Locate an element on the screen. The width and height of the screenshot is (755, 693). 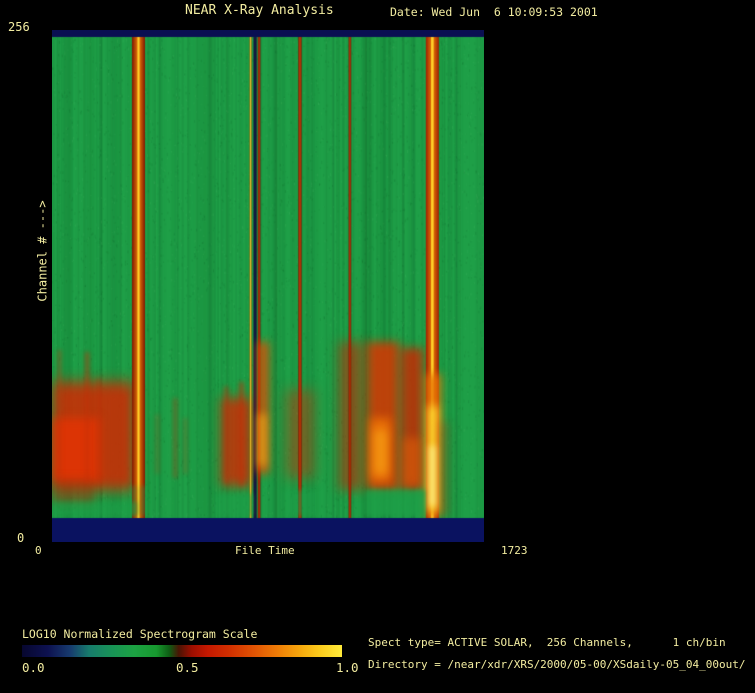
y-axis-min-label: 0 is located at coordinates (21, 538).